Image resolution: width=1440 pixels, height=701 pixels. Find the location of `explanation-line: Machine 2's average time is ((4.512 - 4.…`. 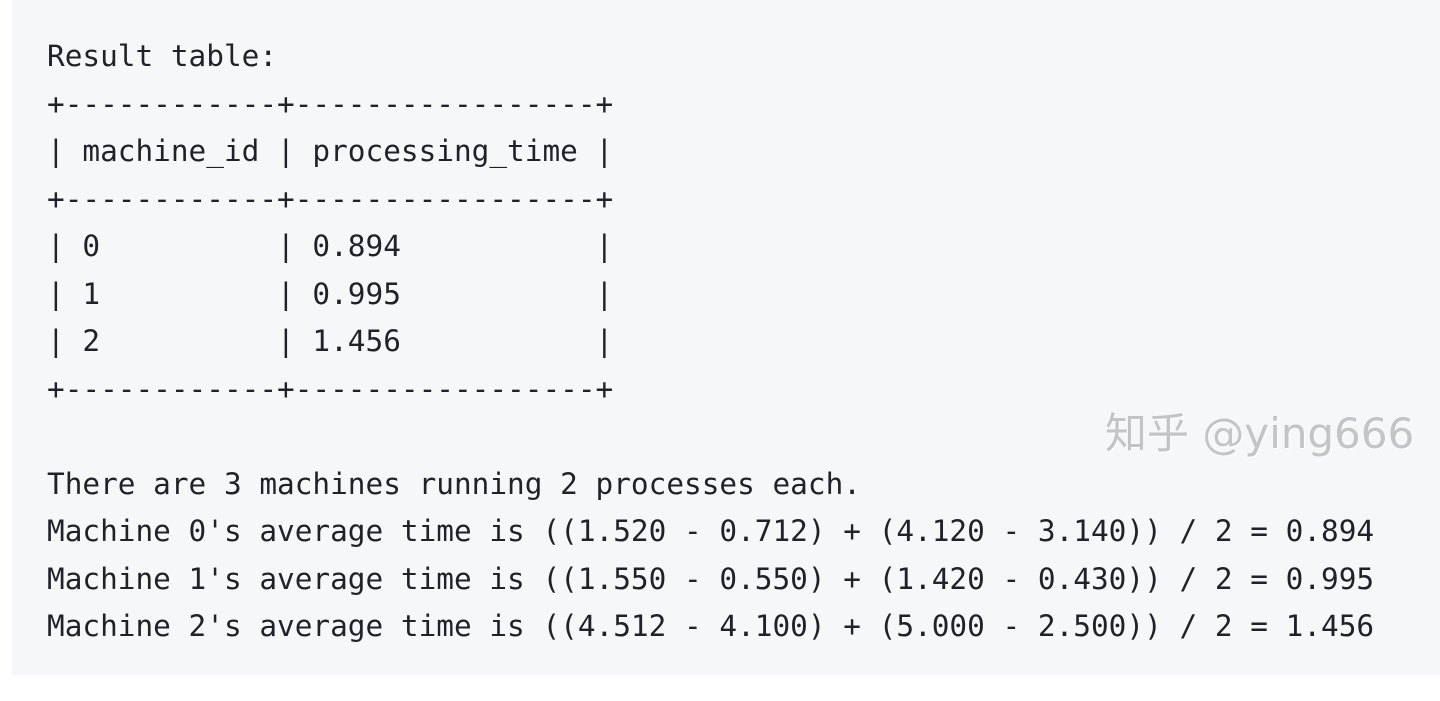

explanation-line: Machine 2's average time is ((4.512 - 4.… is located at coordinates (711, 626).